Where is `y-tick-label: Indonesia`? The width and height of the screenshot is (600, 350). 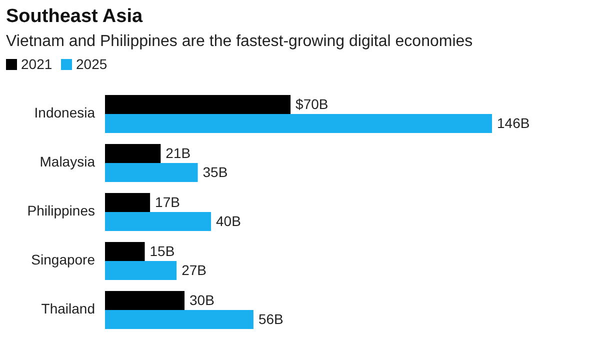
y-tick-label: Indonesia is located at coordinates (65, 112).